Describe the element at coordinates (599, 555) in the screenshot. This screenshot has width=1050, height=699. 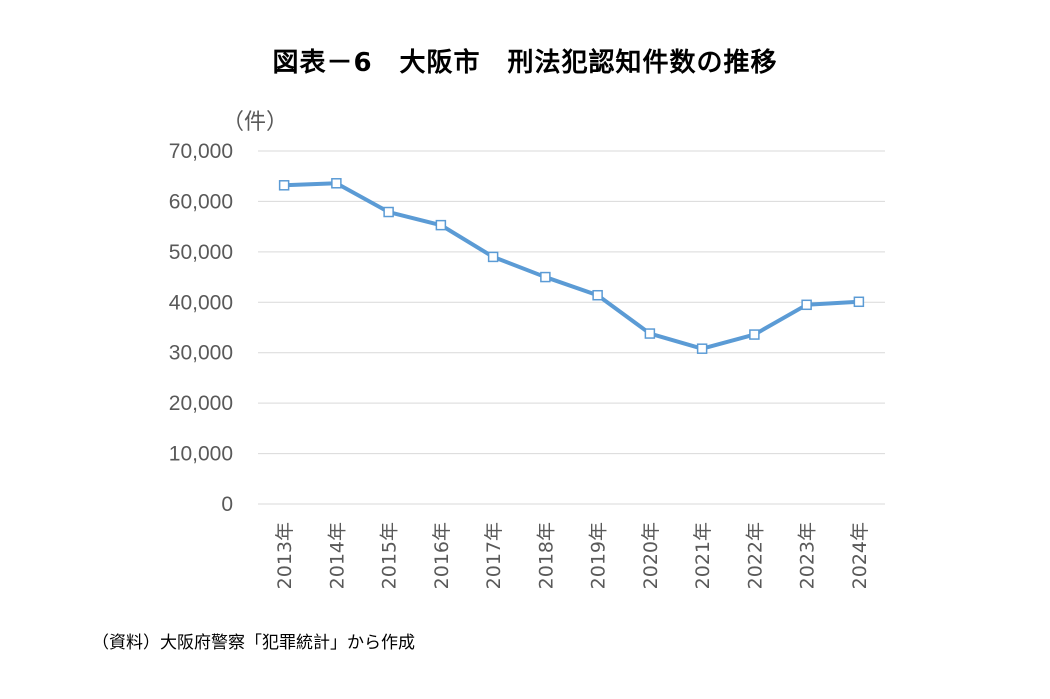
I see `x-tick-label: 2019年` at that location.